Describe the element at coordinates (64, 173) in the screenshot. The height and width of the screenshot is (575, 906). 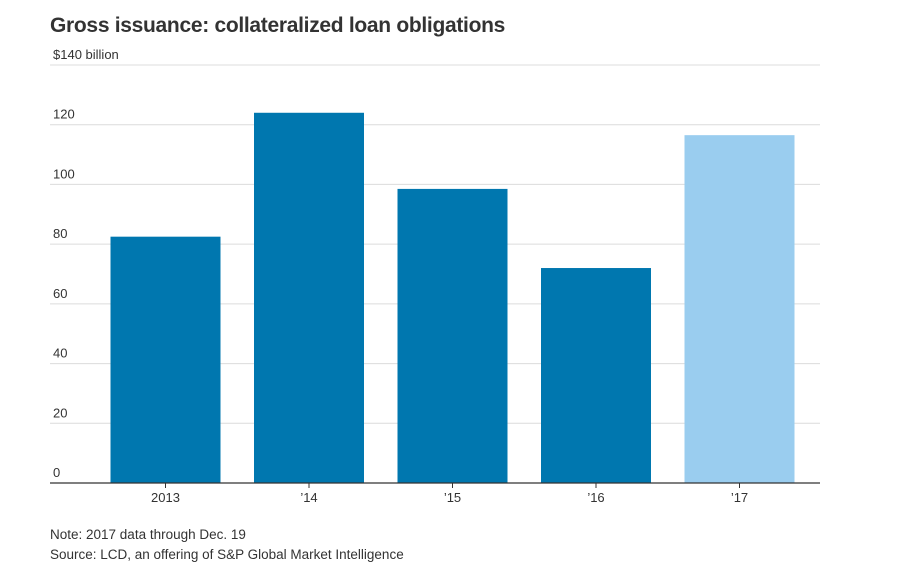
I see `y-tick-label: 100` at that location.